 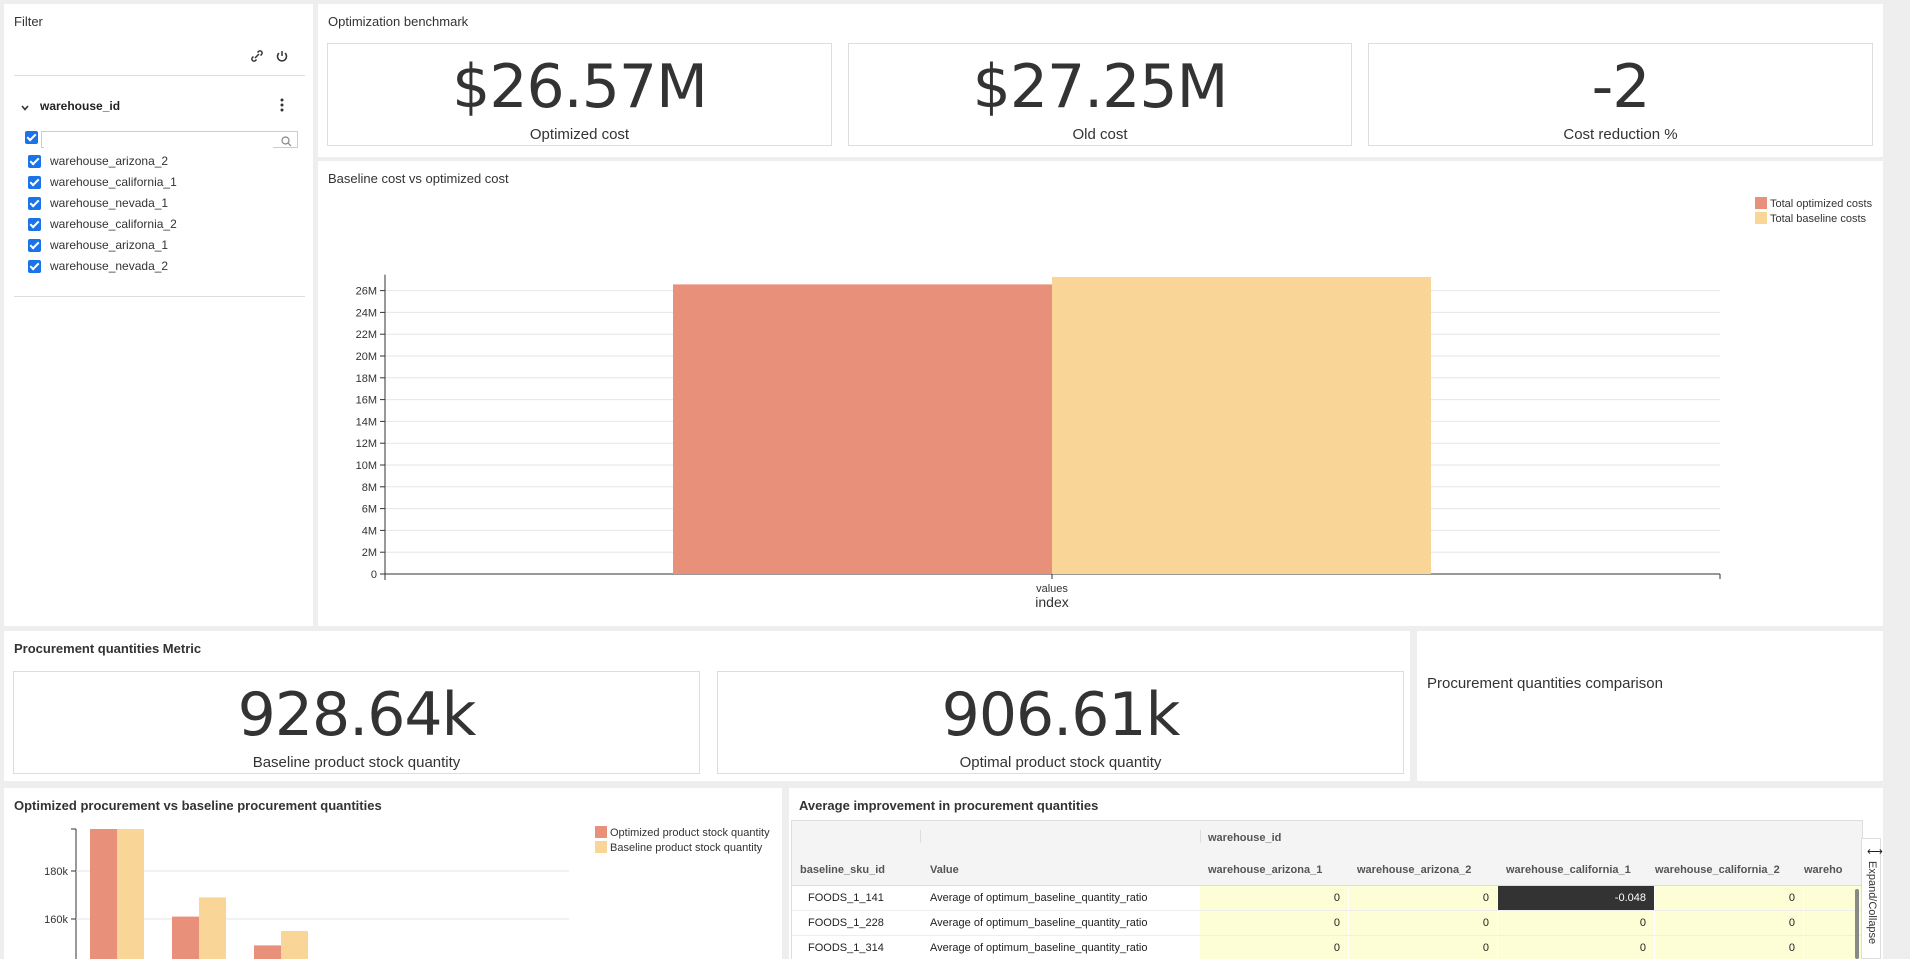 I want to click on filter-item: warehouse_nevada_2, so click(x=98, y=266).